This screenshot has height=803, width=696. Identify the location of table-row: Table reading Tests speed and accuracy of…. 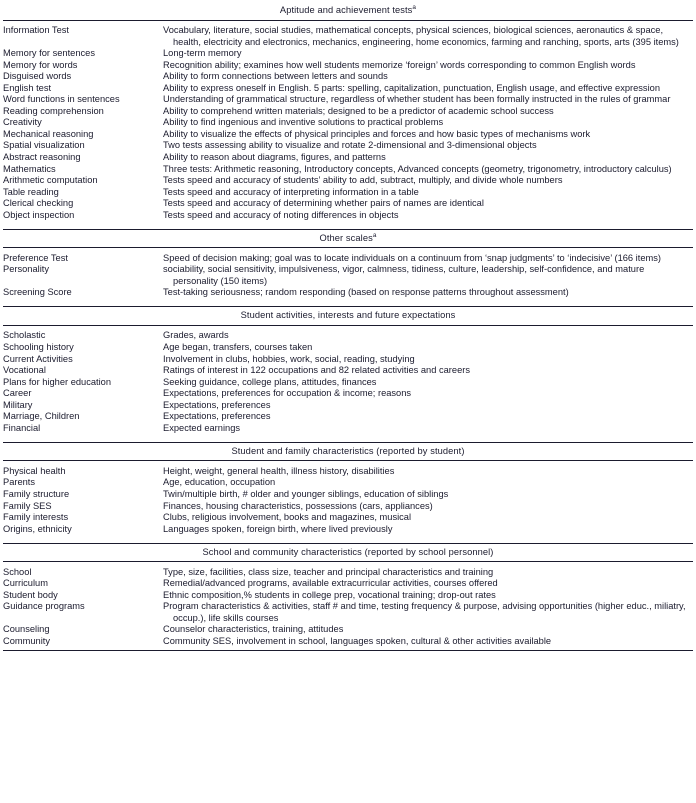
(348, 193).